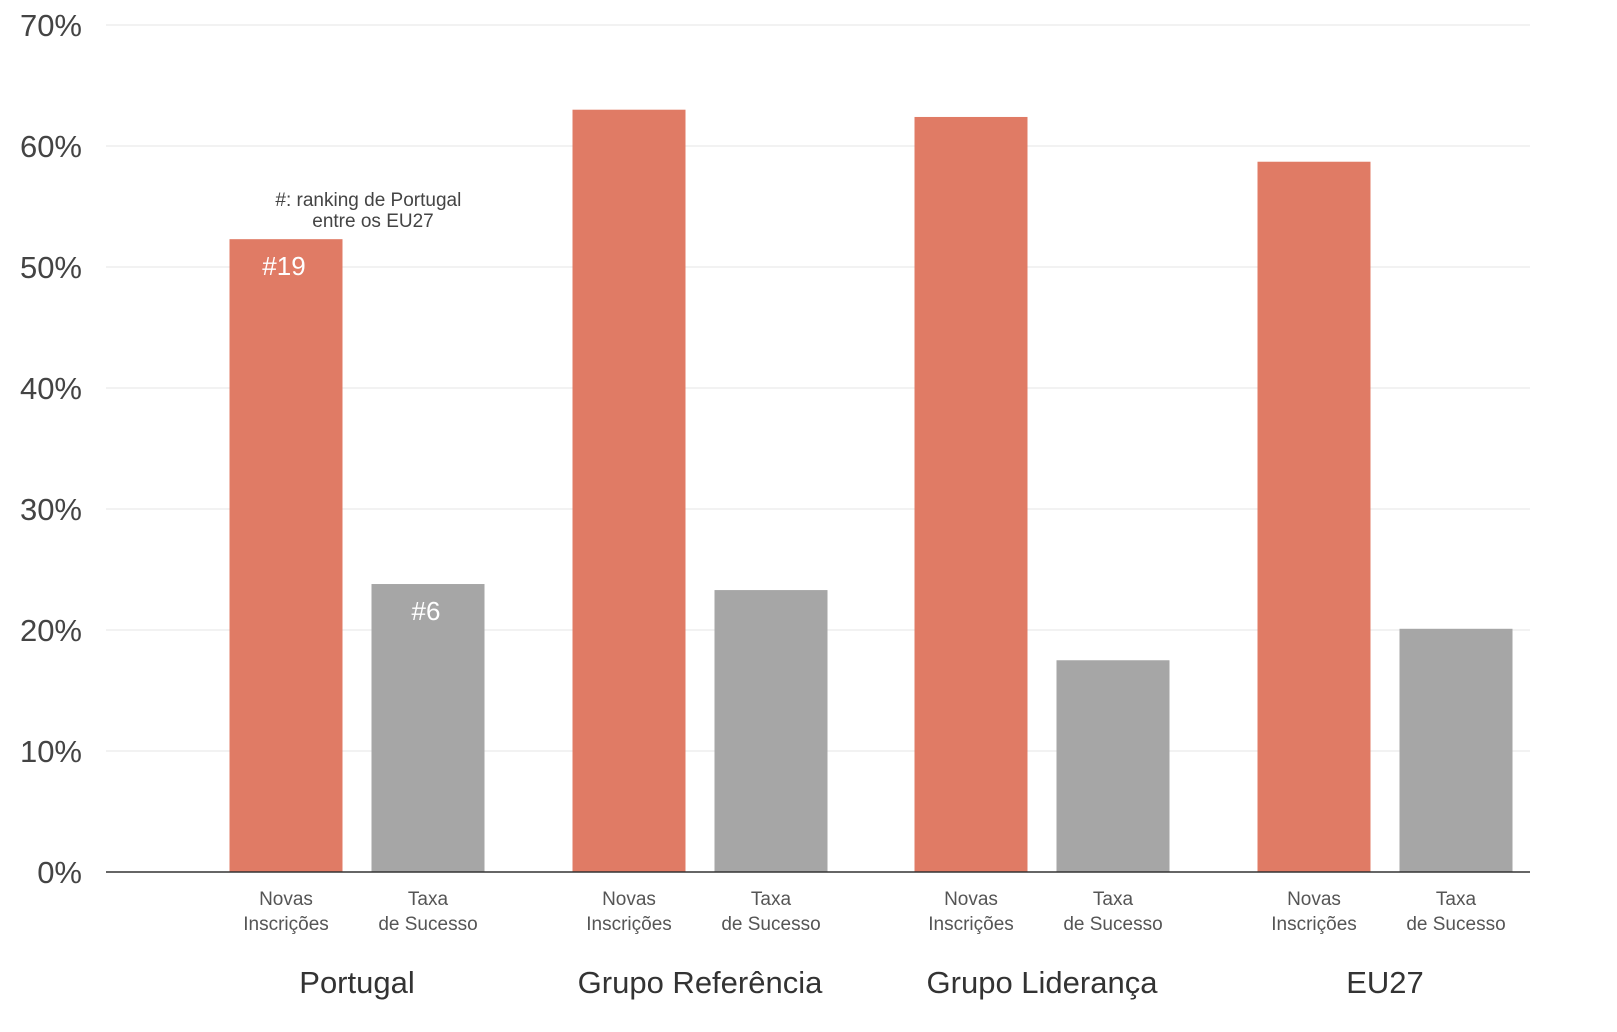 The image size is (1617, 1032). I want to click on y-tick-label: 10%, so click(51, 751).